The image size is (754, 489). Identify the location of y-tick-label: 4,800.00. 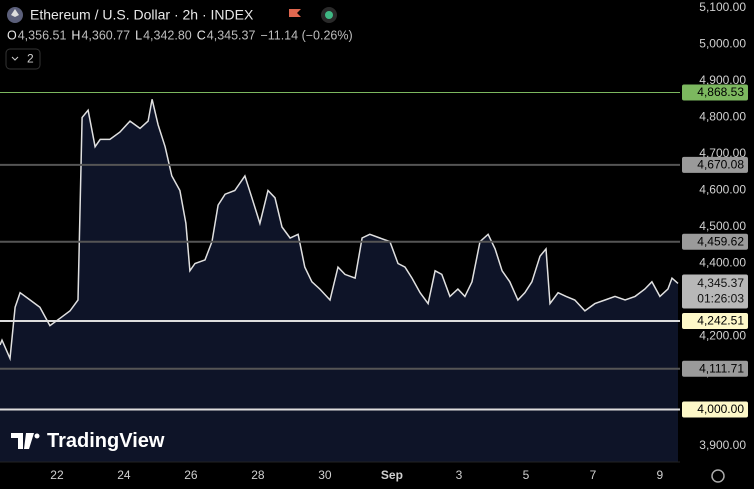
(722, 117).